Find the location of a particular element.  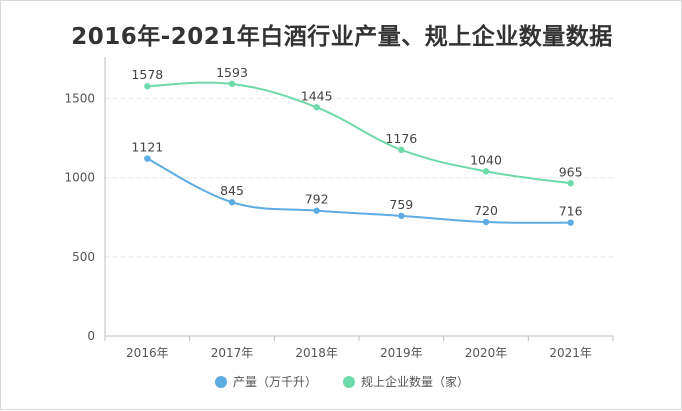

legend-label-series-0: 产量（万千升） is located at coordinates (274, 382).